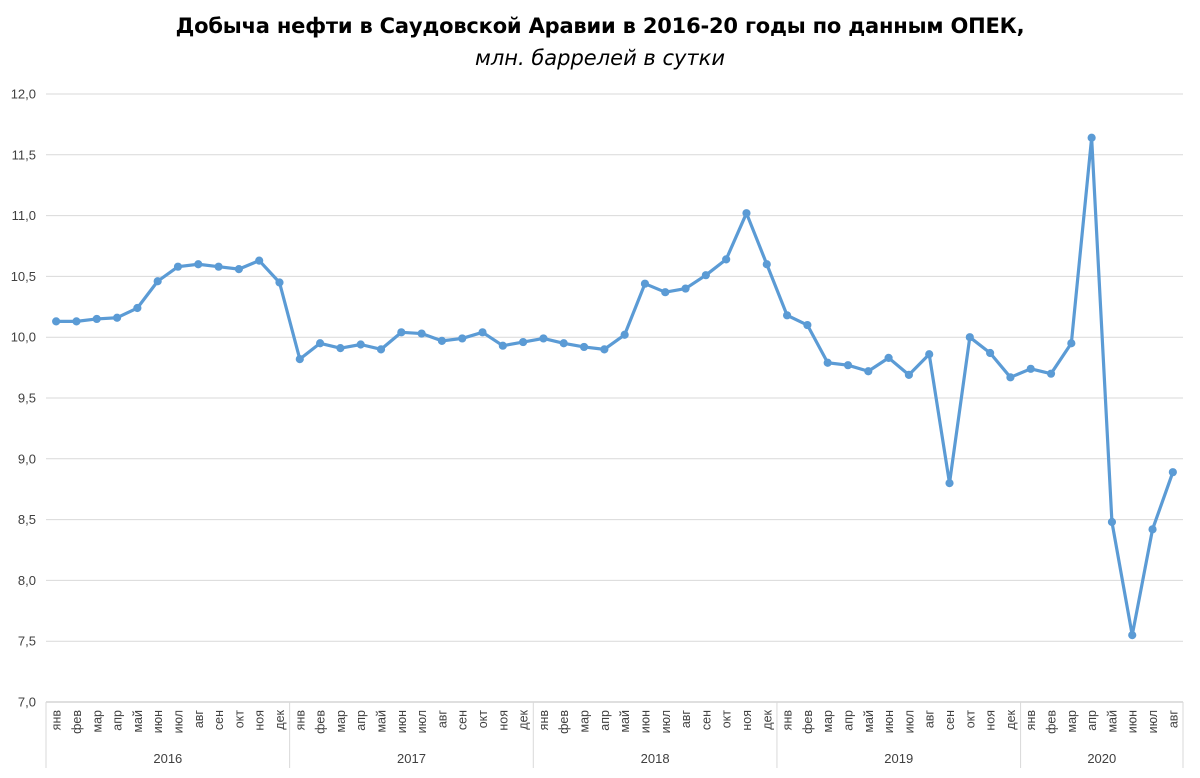 The width and height of the screenshot is (1200, 778). What do you see at coordinates (614, 735) in the screenshot?
I see `x-axis-year-groups: 2016 2017 2018 2019 2020` at bounding box center [614, 735].